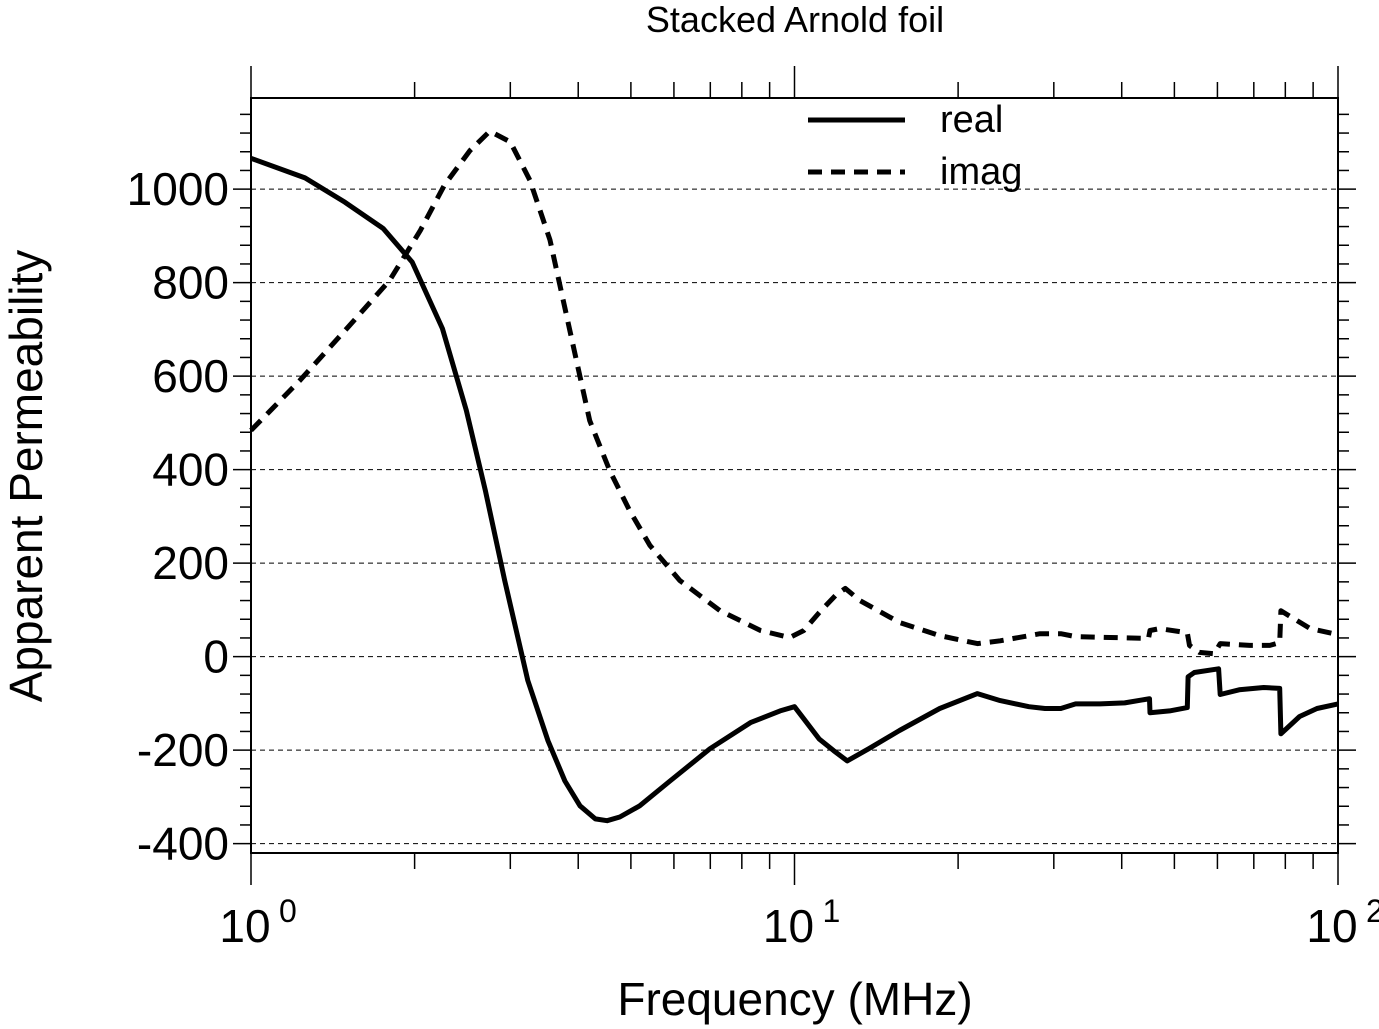  I want to click on y-tick-label: -400, so click(183, 844).